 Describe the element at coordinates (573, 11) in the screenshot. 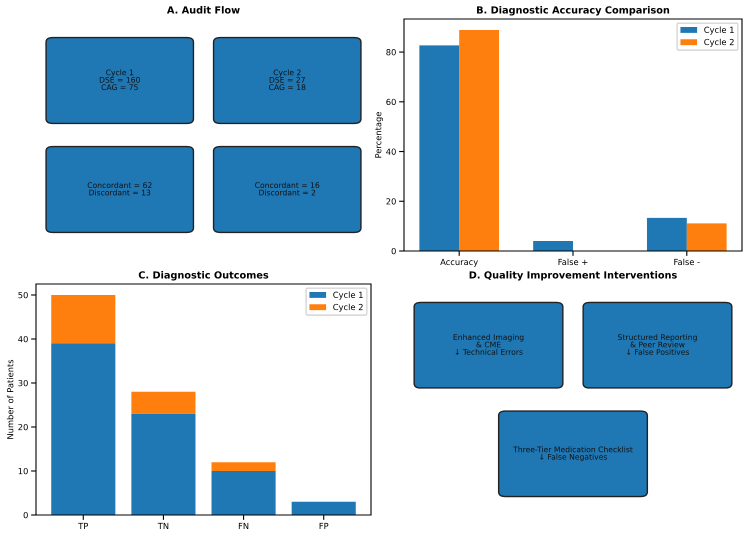

I see `chart-title: B. Diagnostic Accuracy Comparison` at that location.